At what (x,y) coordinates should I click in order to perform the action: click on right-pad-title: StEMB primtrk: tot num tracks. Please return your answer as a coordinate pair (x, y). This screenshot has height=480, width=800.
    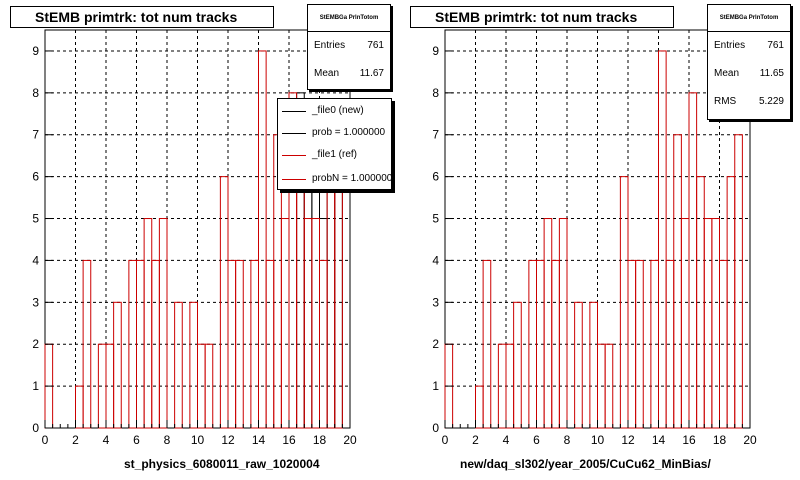
    Looking at the image, I should click on (542, 17).